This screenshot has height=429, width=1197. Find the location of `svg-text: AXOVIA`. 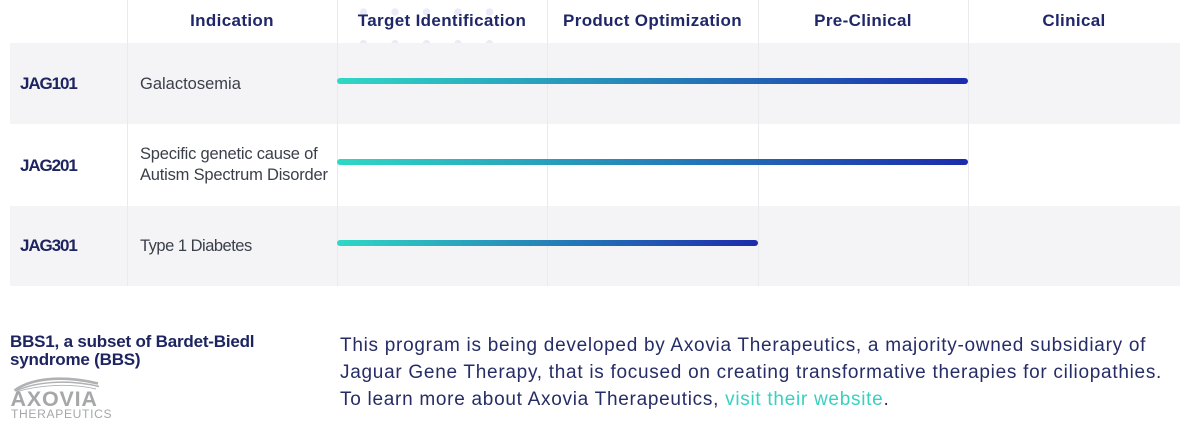

svg-text: AXOVIA is located at coordinates (54, 399).